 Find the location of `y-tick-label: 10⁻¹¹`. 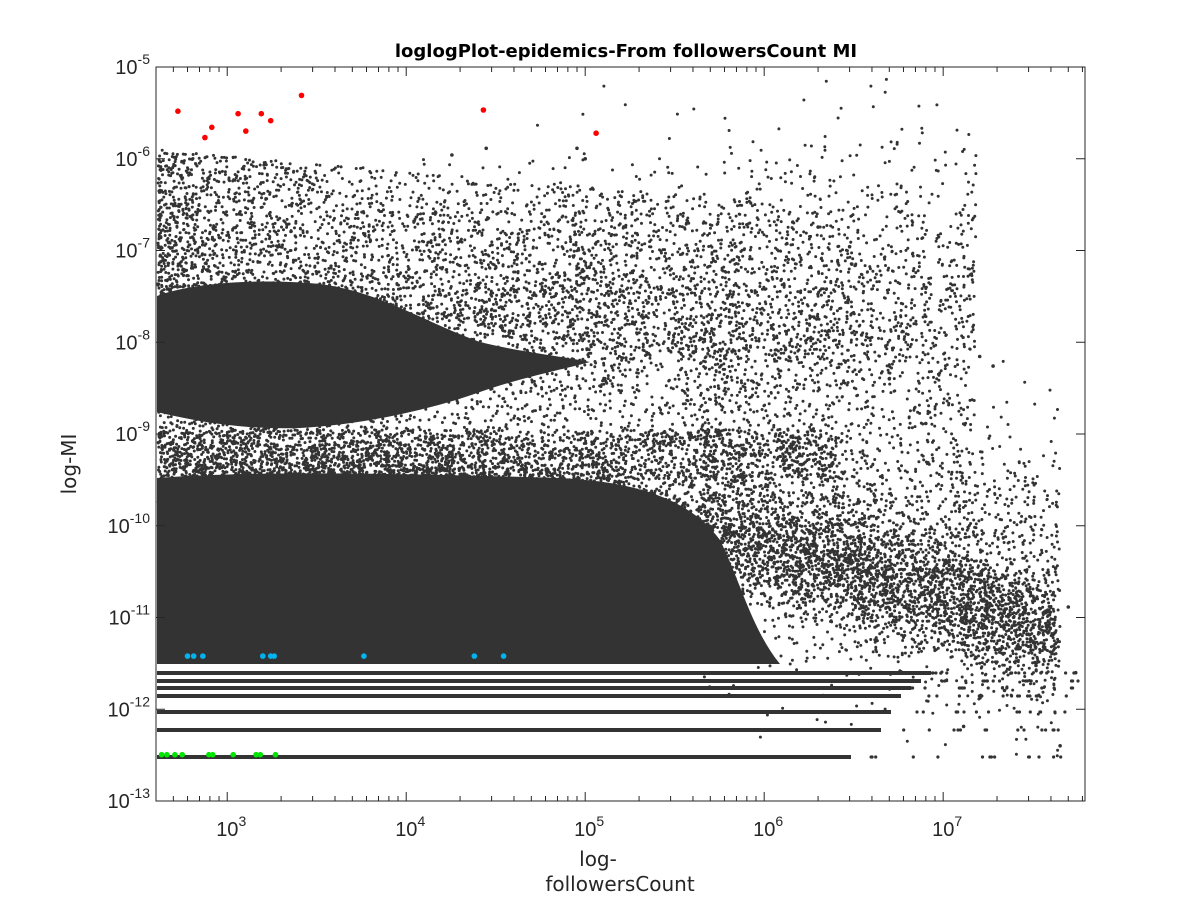

y-tick-label: 10⁻¹¹ is located at coordinates (130, 616).